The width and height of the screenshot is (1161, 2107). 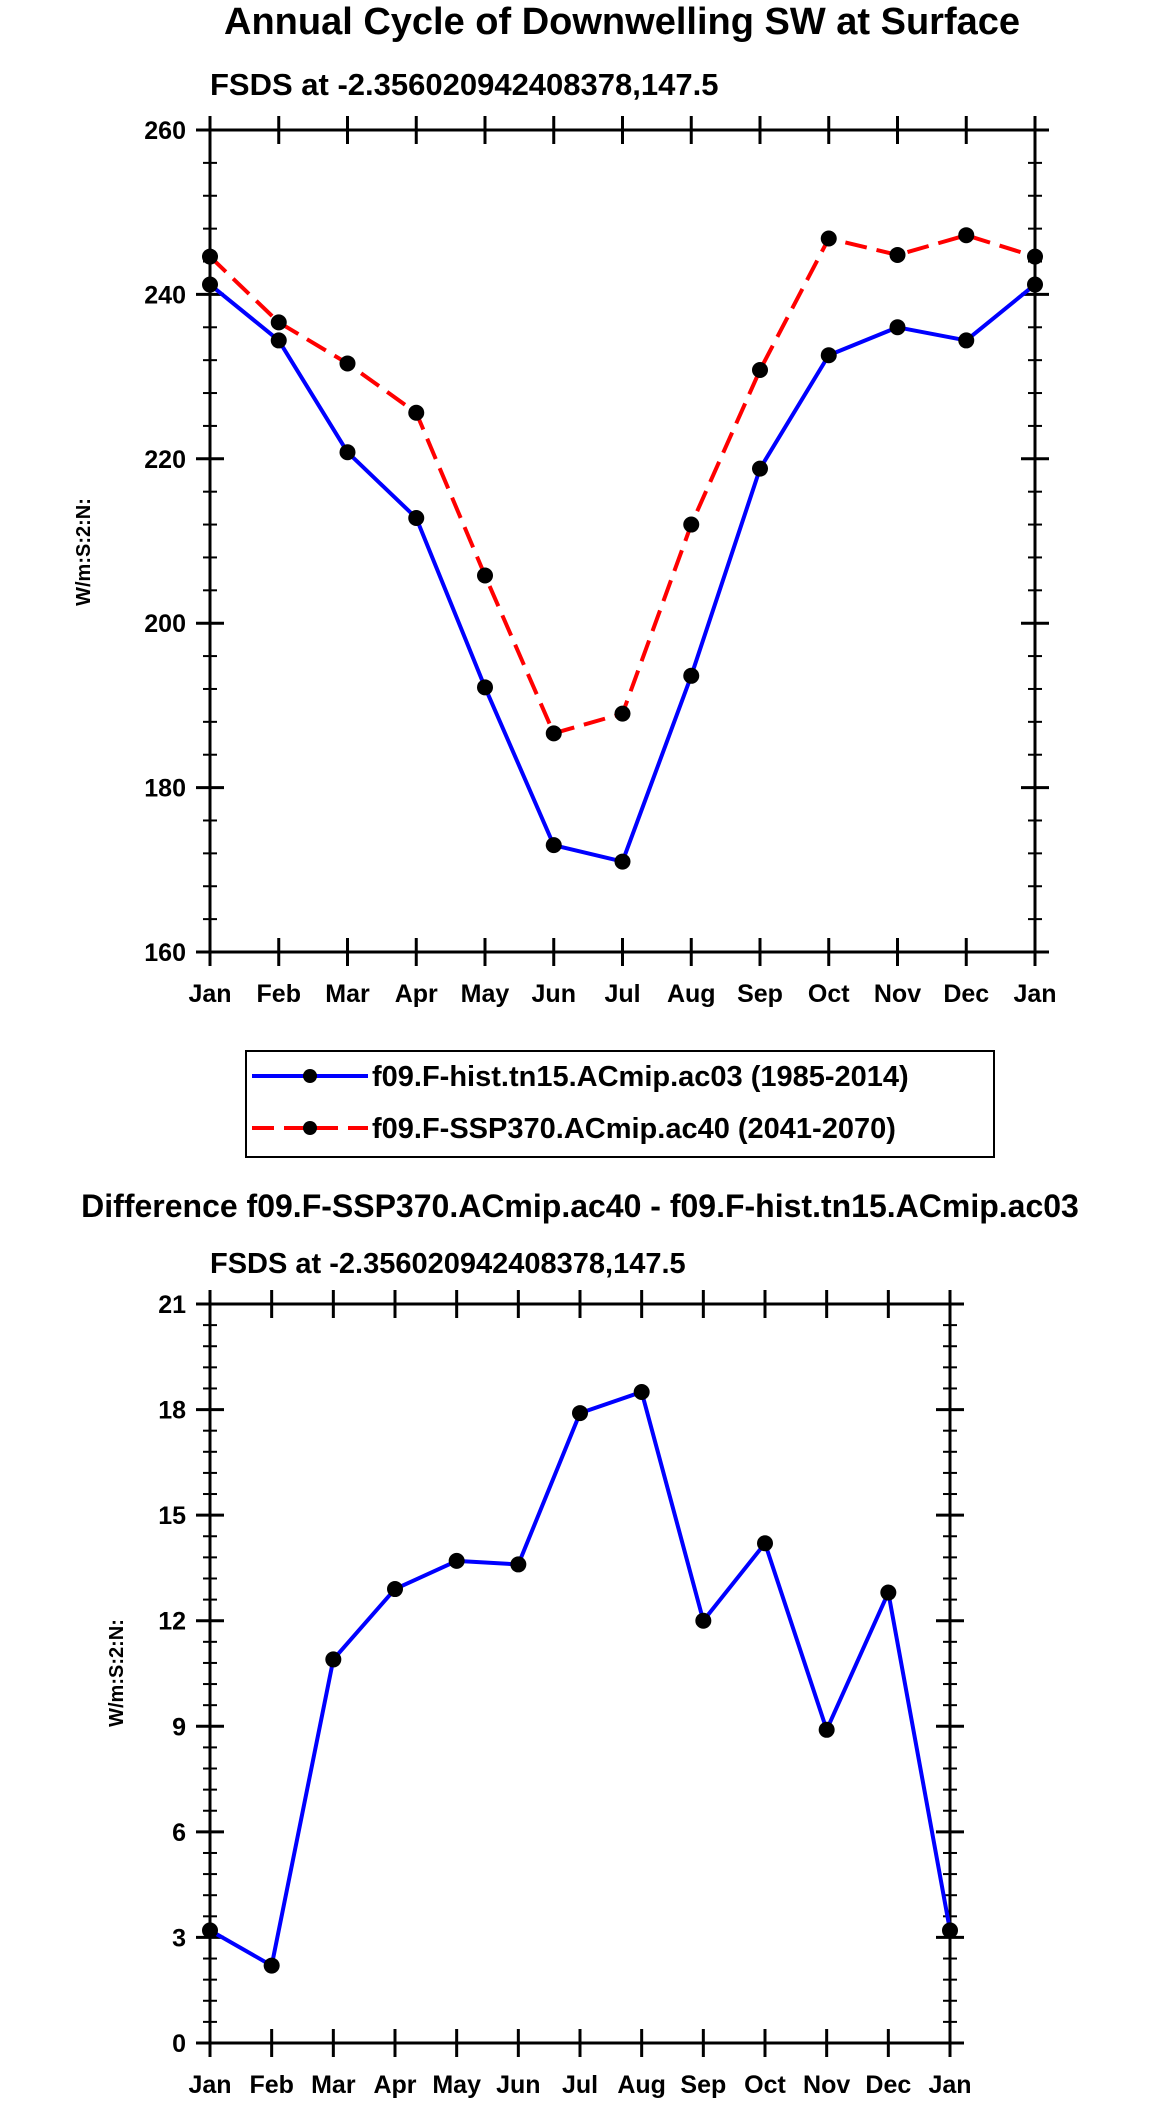 I want to click on bottom-xtick-label: Mar, so click(x=333, y=2085).